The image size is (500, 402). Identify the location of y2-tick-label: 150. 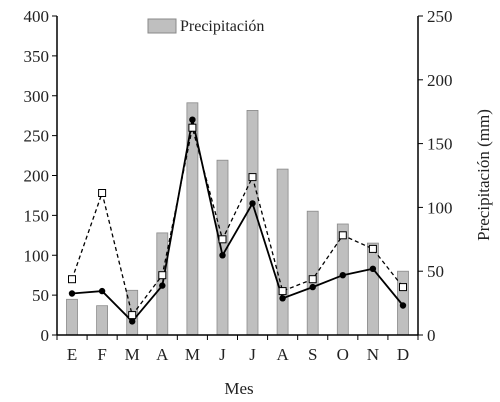
(440, 144).